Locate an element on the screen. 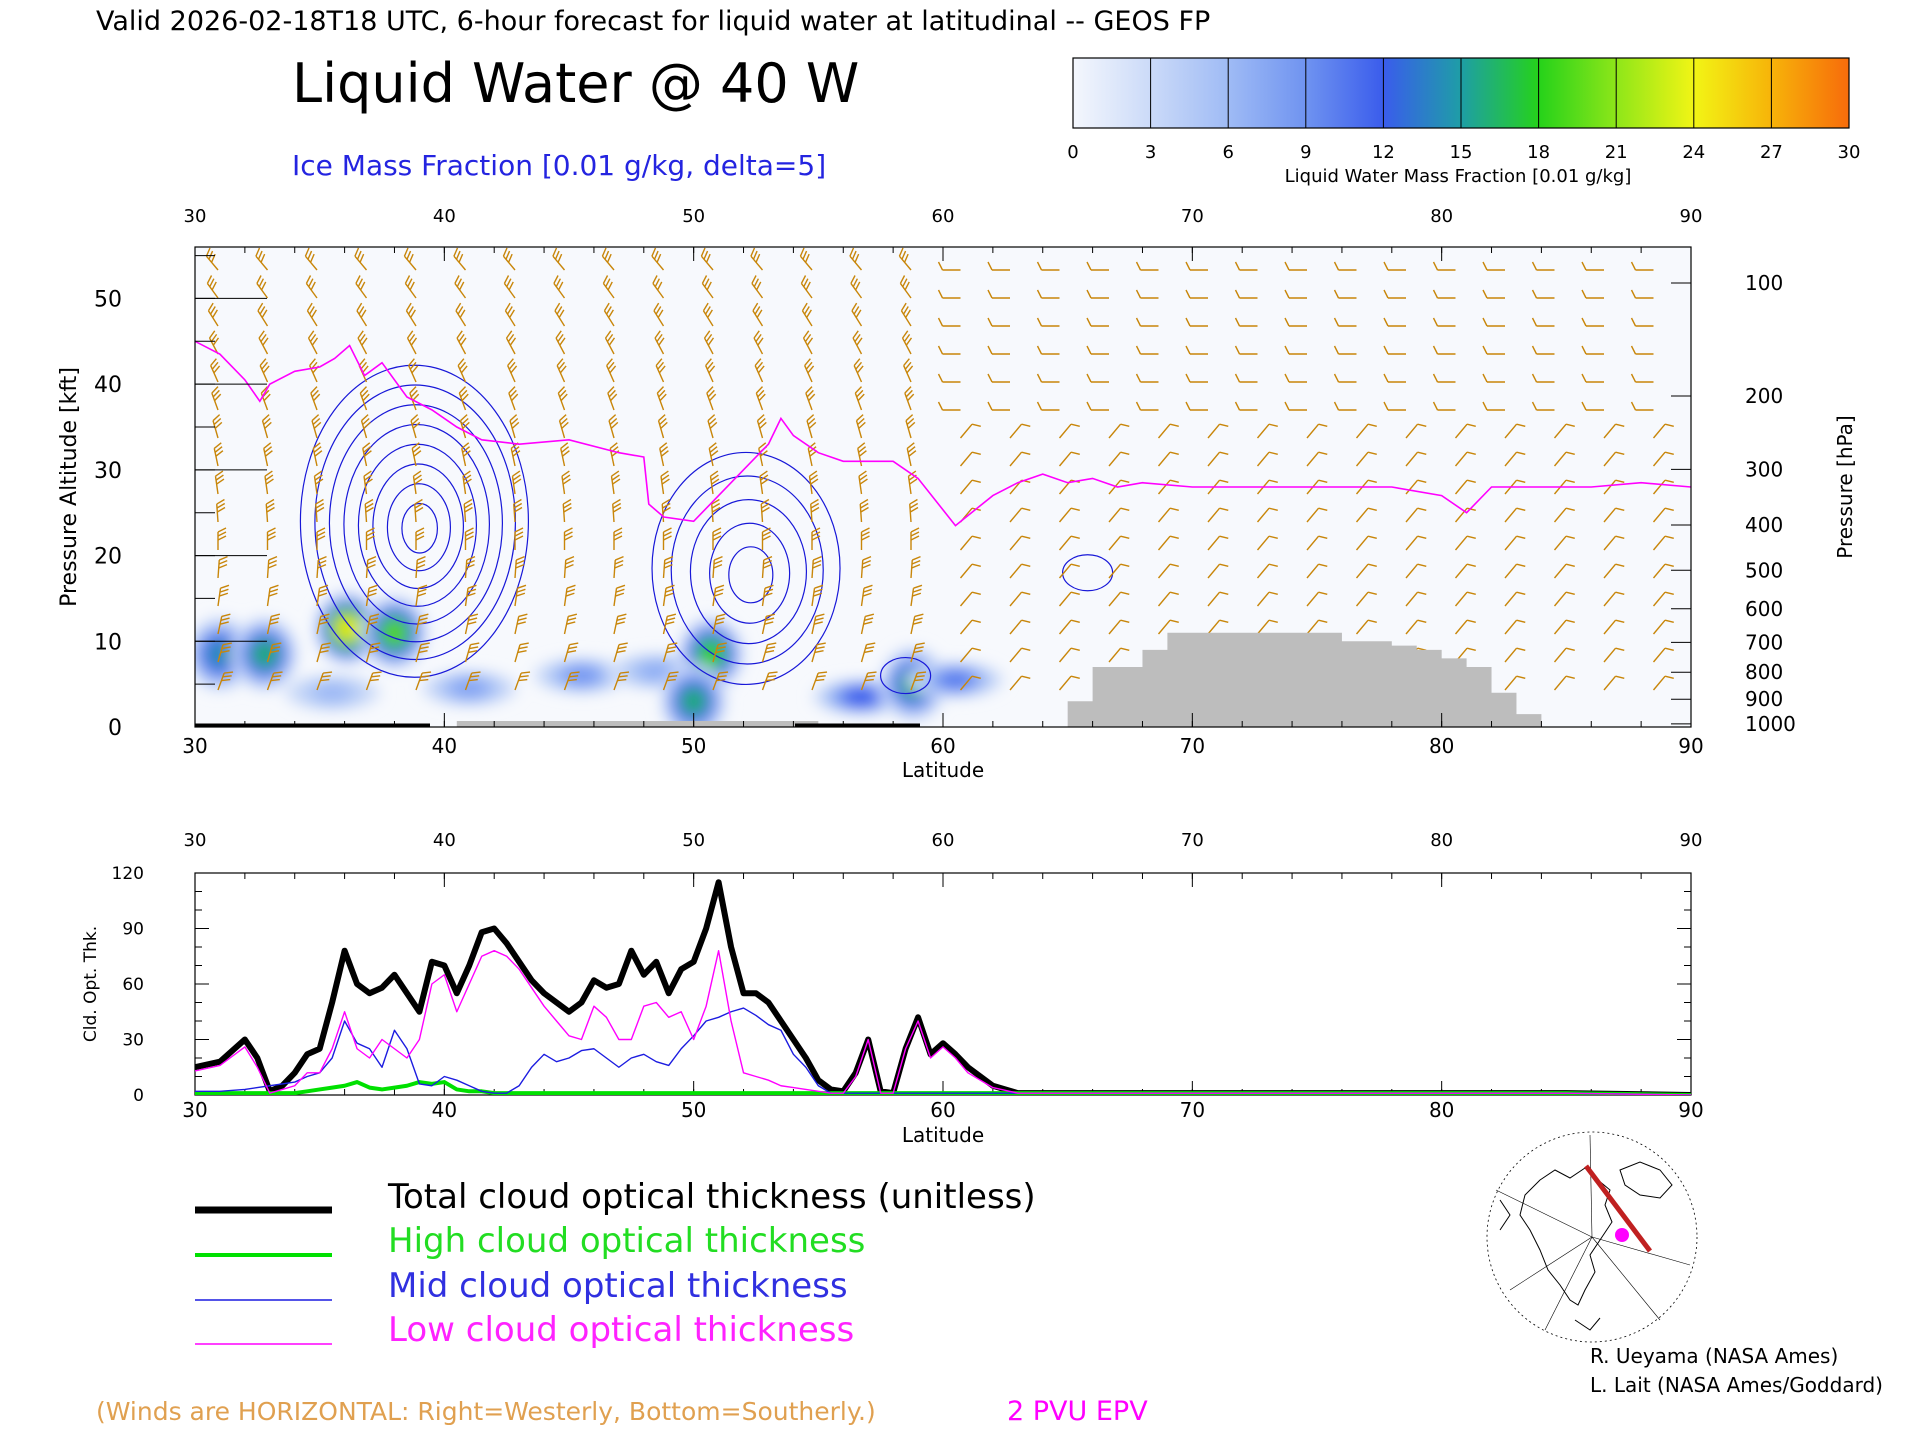 Image resolution: width=1920 pixels, height=1440 pixels. bottom-lat-tick-label-lower: 80 is located at coordinates (1441, 1110).